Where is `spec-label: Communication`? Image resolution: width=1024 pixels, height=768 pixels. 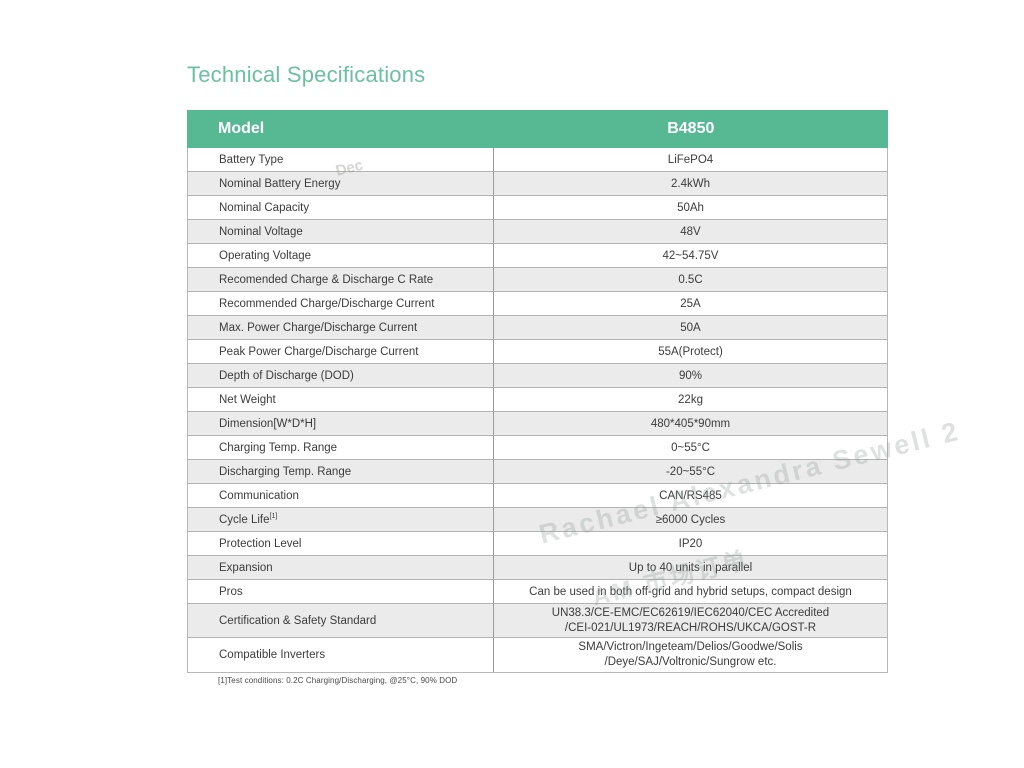
spec-label: Communication is located at coordinates (341, 495).